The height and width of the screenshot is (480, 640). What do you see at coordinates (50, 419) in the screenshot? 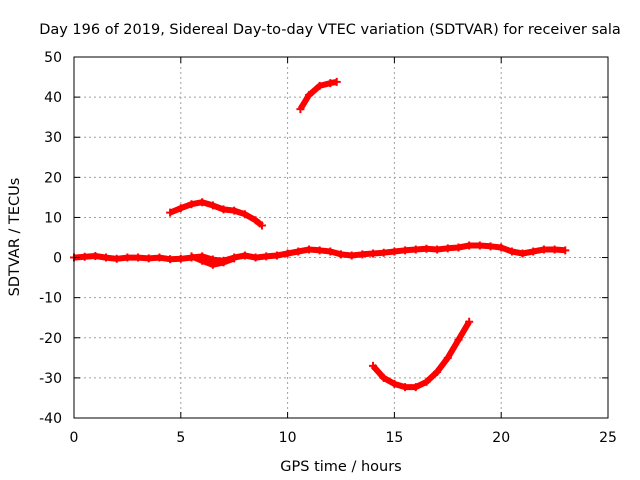
I see `y-tick-label: -40` at bounding box center [50, 419].